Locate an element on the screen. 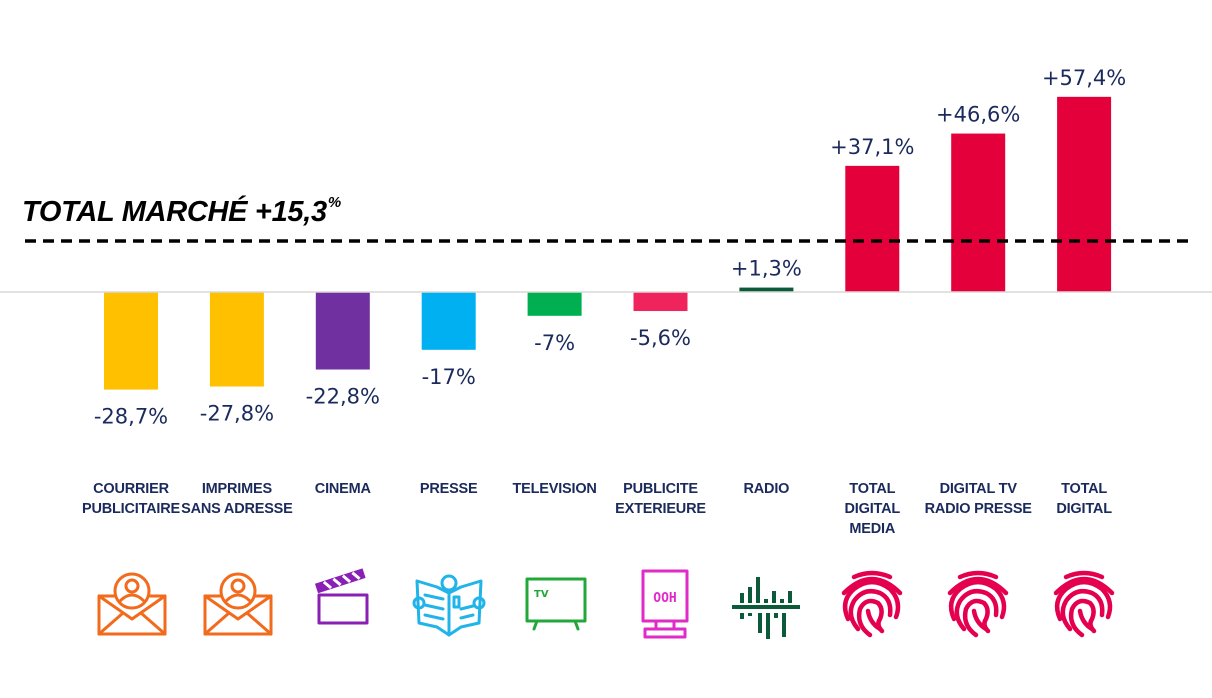 This screenshot has height=698, width=1212. tv-icon: TV is located at coordinates (555, 603).